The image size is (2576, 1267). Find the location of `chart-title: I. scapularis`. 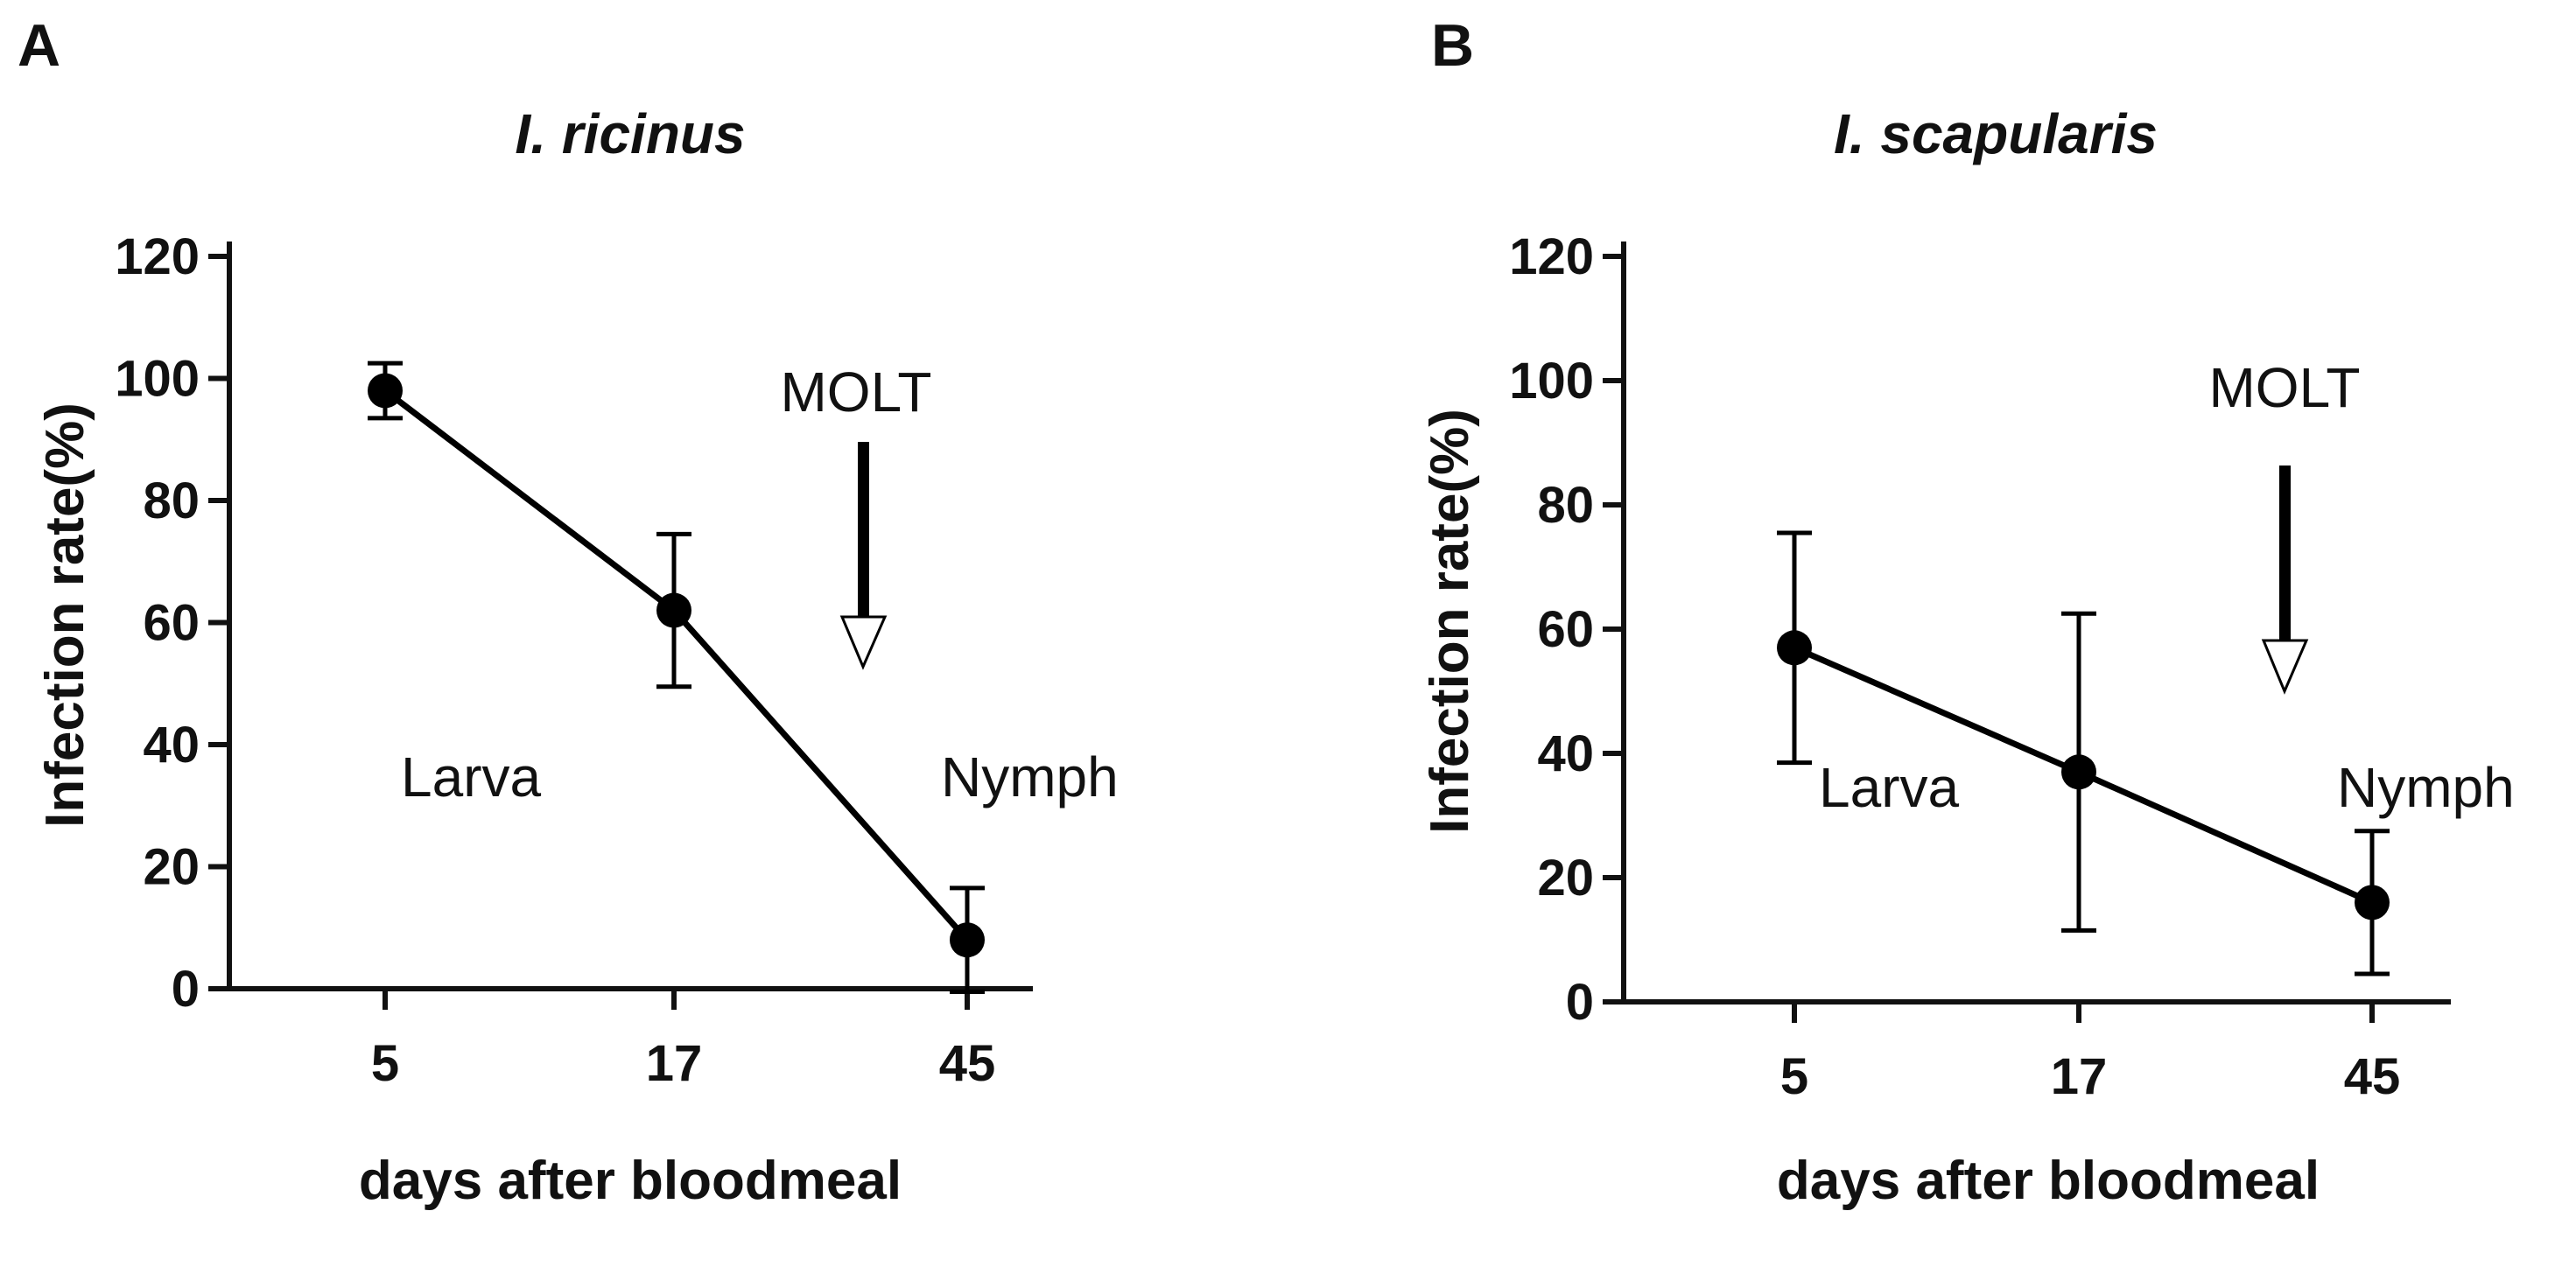

chart-title: I. scapularis is located at coordinates (1996, 133).